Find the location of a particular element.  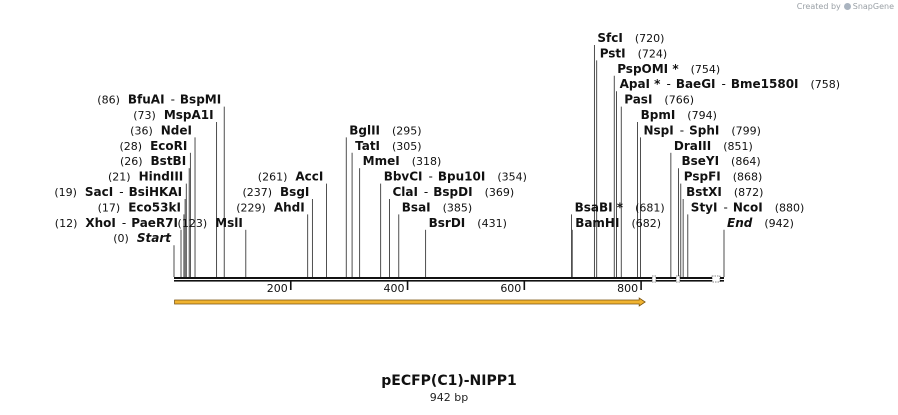

site-label: MmeI (318) is located at coordinates (402, 161).